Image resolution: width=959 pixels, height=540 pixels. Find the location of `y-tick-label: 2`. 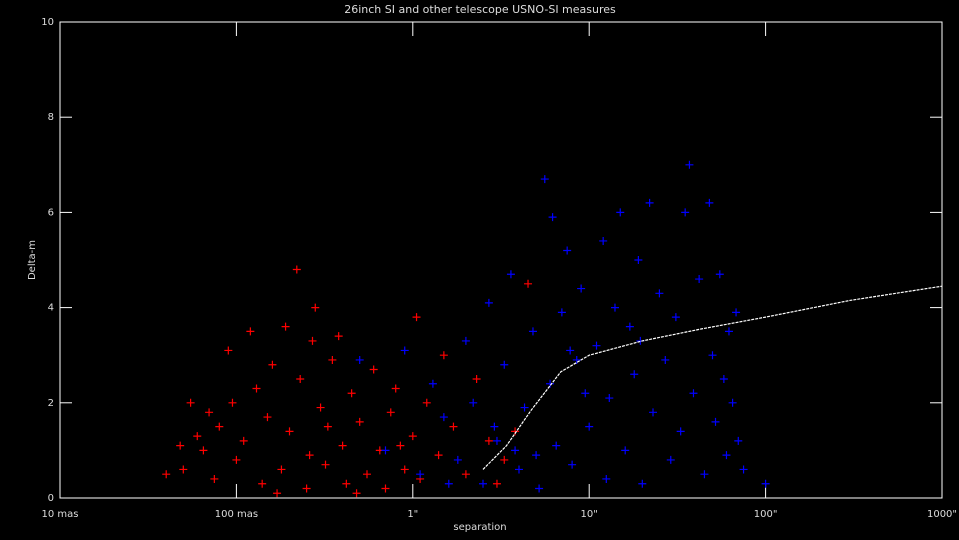

y-tick-label: 2 is located at coordinates (51, 403).